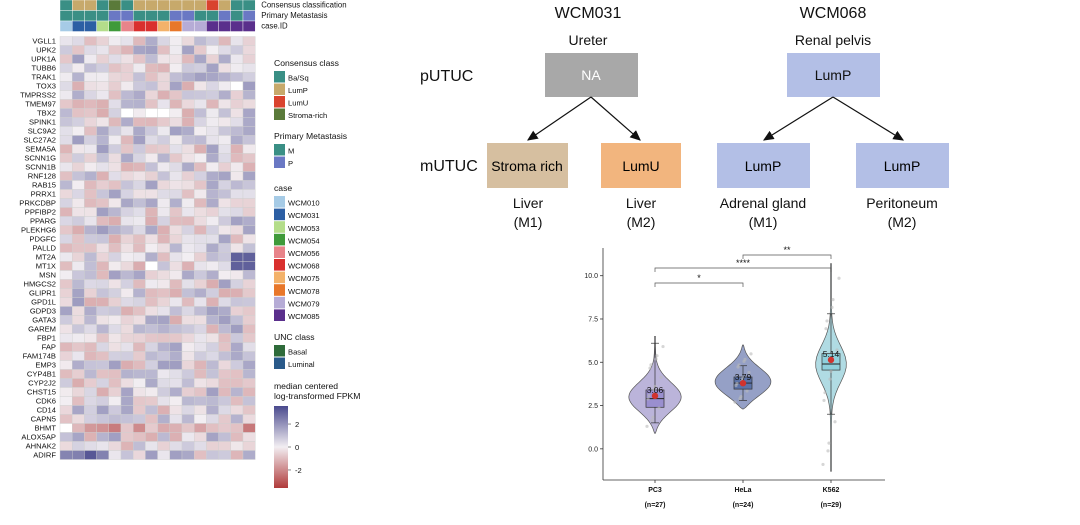 The width and height of the screenshot is (1080, 525). I want to click on gene-label: UPK1A, so click(44, 59).